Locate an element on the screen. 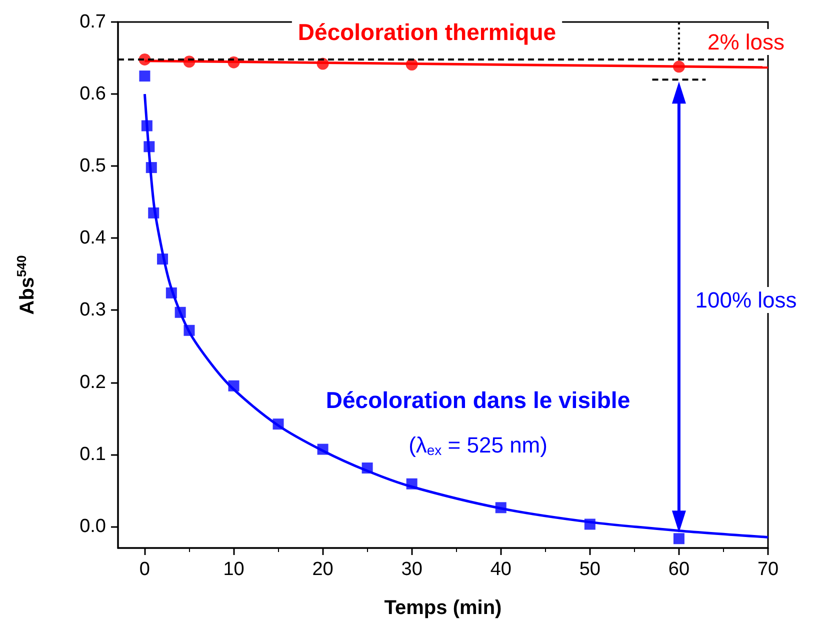  y-tick-label: 0.6 is located at coordinates (93, 94).